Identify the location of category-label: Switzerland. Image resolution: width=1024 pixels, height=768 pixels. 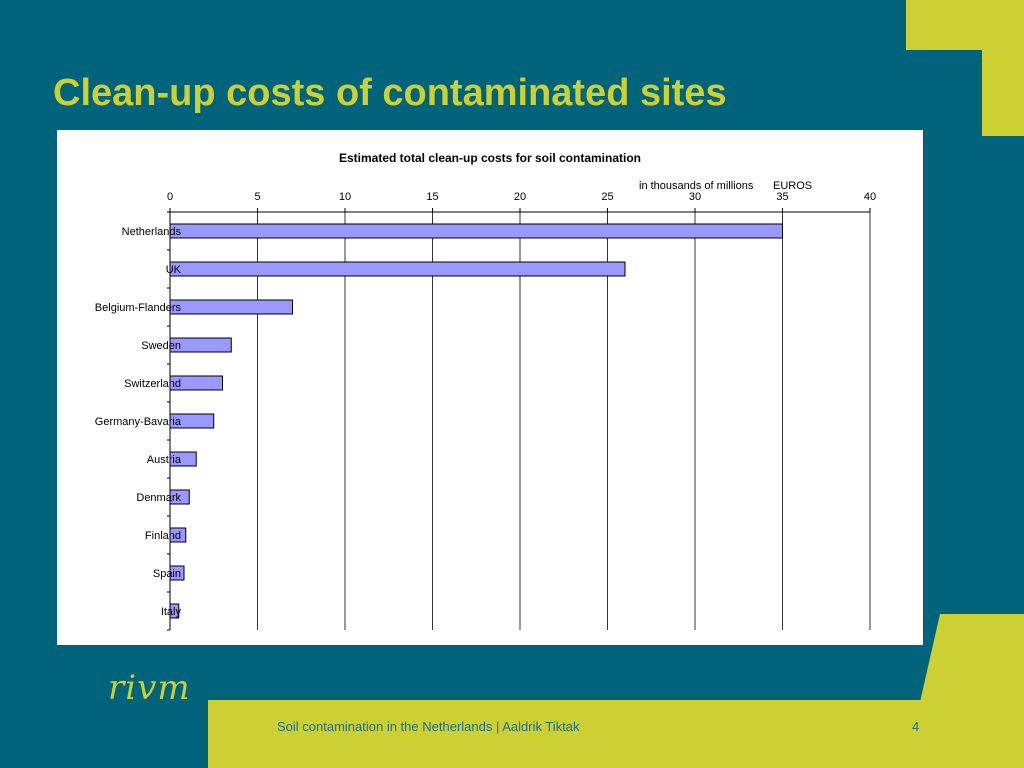
(152, 384).